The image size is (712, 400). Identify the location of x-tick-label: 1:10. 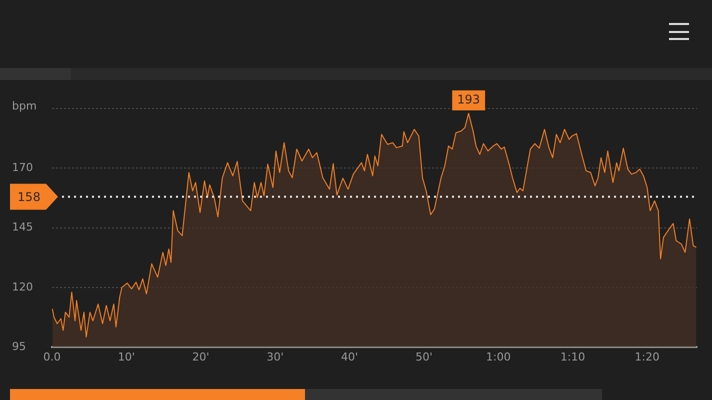
(573, 357).